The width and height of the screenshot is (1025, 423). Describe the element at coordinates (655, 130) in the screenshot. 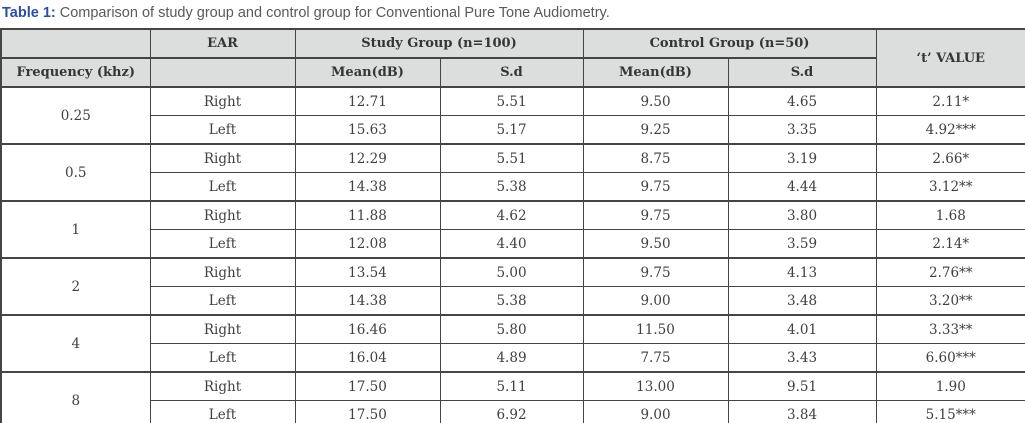

I see `control-mean-cell: 9.25` at that location.